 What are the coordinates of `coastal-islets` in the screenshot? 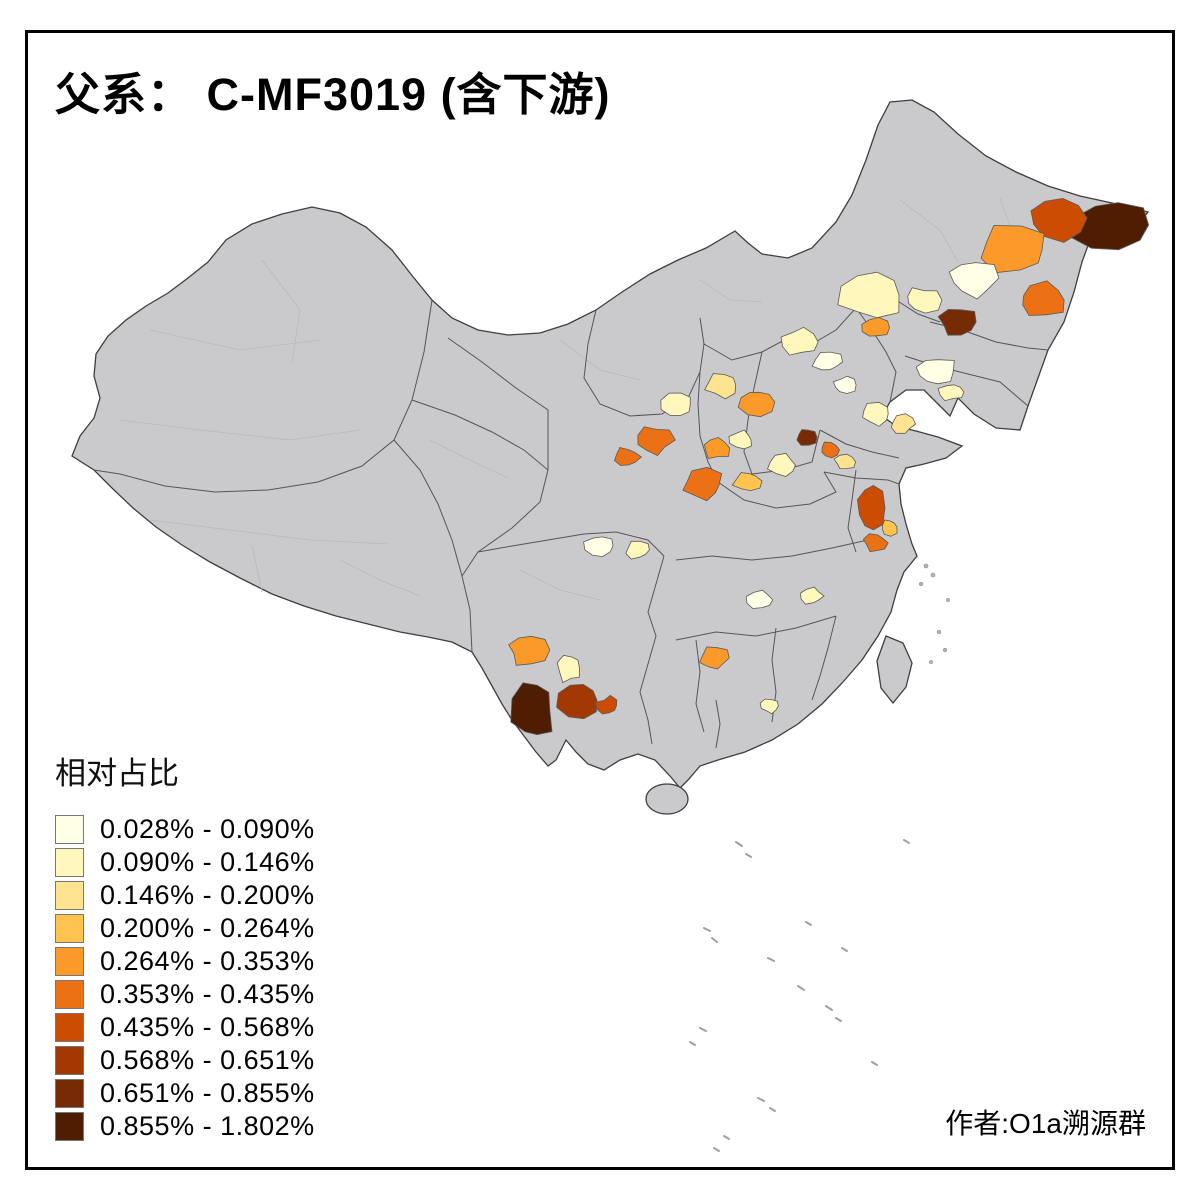 It's located at (934, 613).